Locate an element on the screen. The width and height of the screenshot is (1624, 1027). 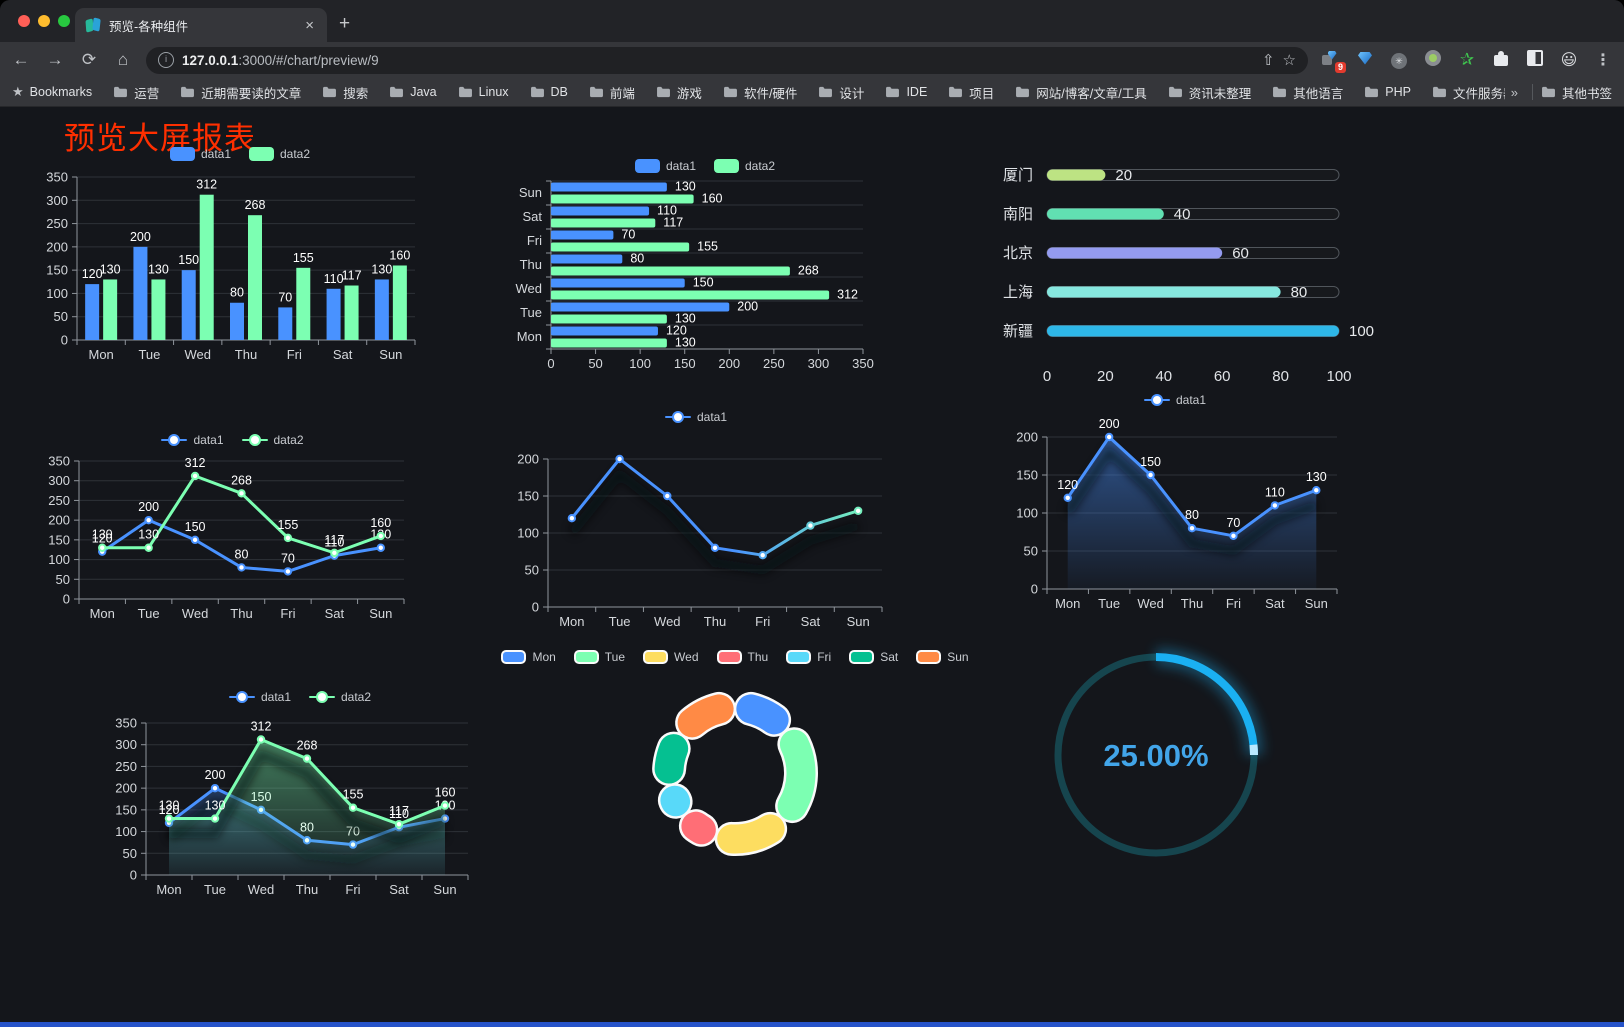
back-icon: ← is located at coordinates (21, 59).